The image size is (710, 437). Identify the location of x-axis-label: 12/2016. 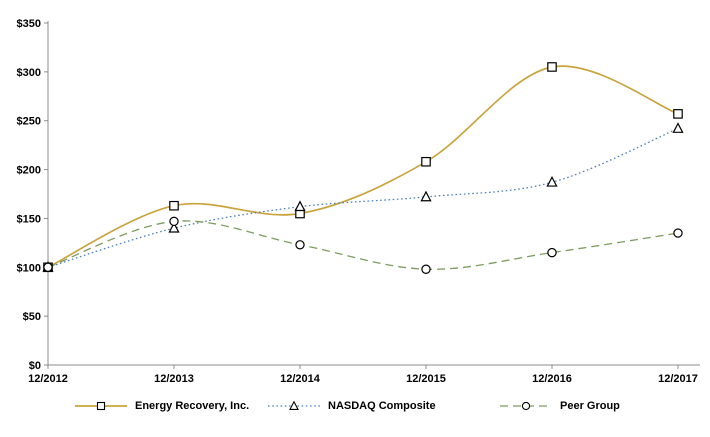
(552, 379).